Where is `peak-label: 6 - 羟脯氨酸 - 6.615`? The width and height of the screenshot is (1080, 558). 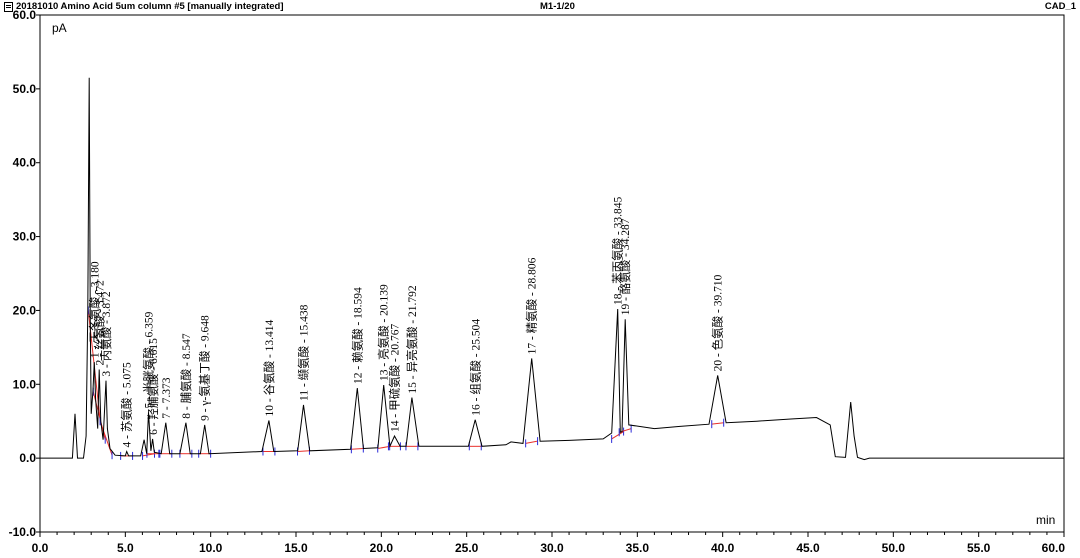 peak-label: 6 - 羟脯氨酸 - 6.615 is located at coordinates (153, 386).